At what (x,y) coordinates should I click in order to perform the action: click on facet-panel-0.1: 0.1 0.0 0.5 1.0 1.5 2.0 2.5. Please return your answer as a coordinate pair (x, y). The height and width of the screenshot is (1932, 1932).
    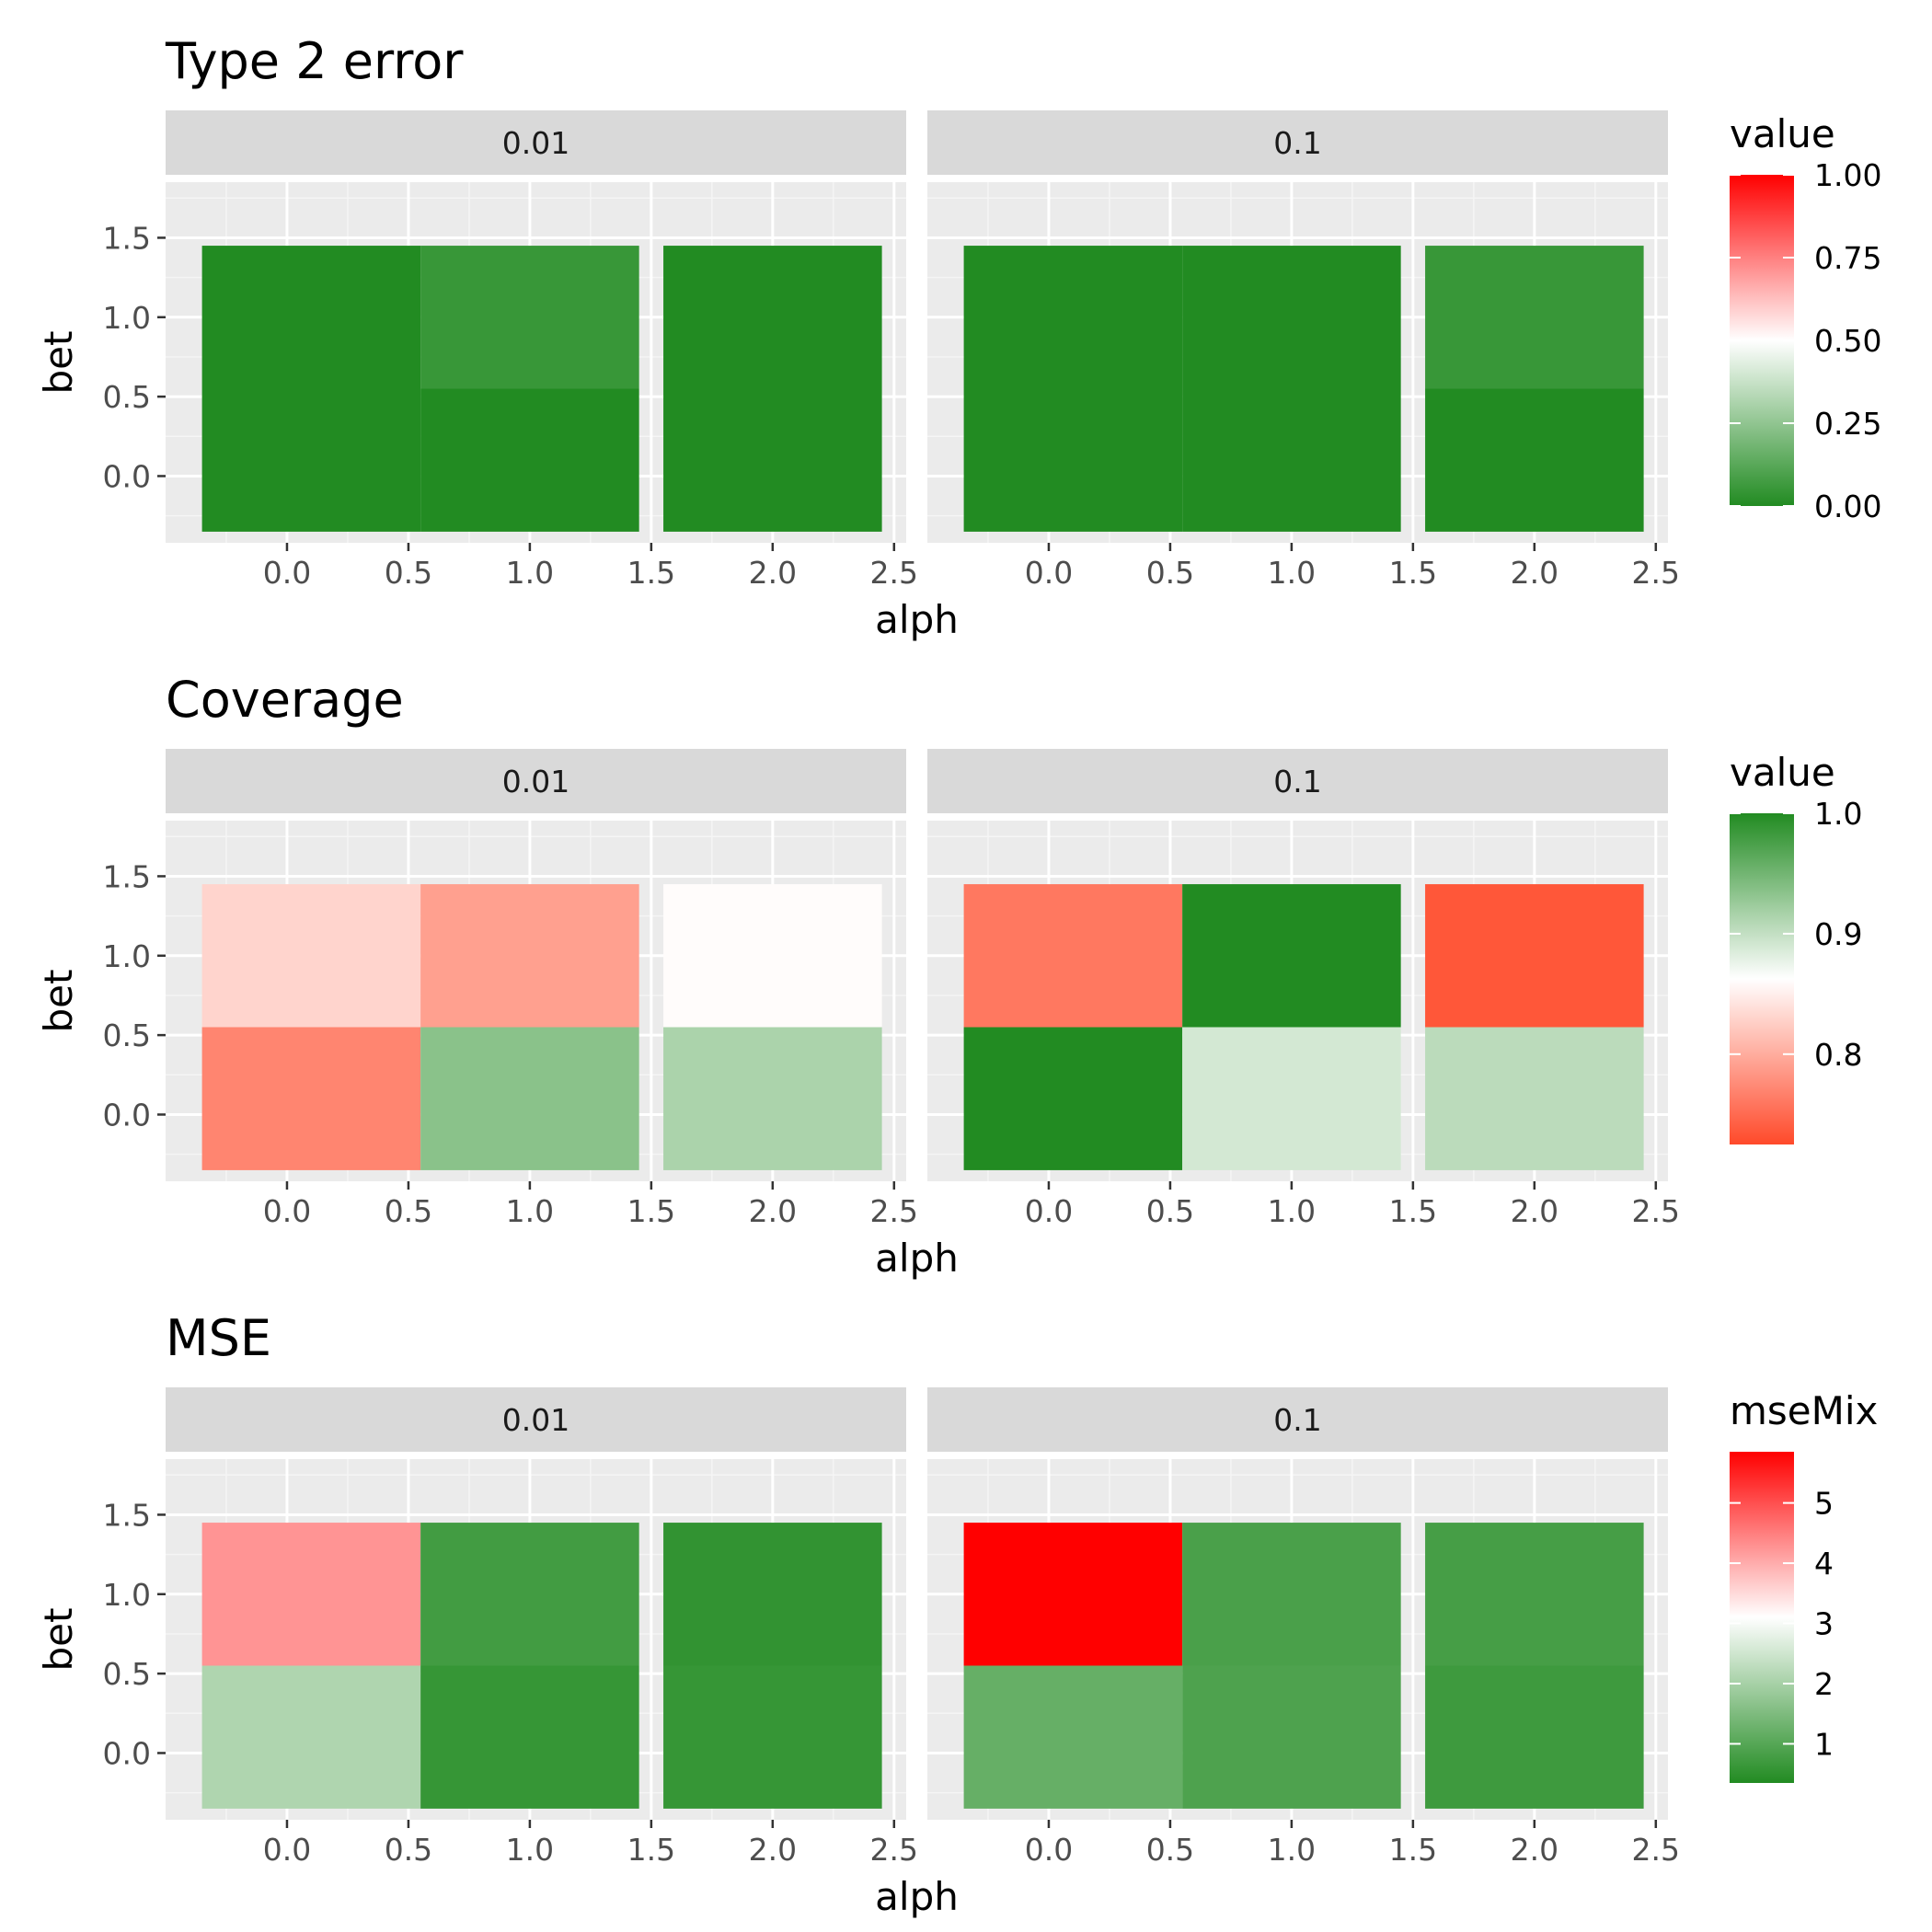
    Looking at the image, I should click on (1303, 989).